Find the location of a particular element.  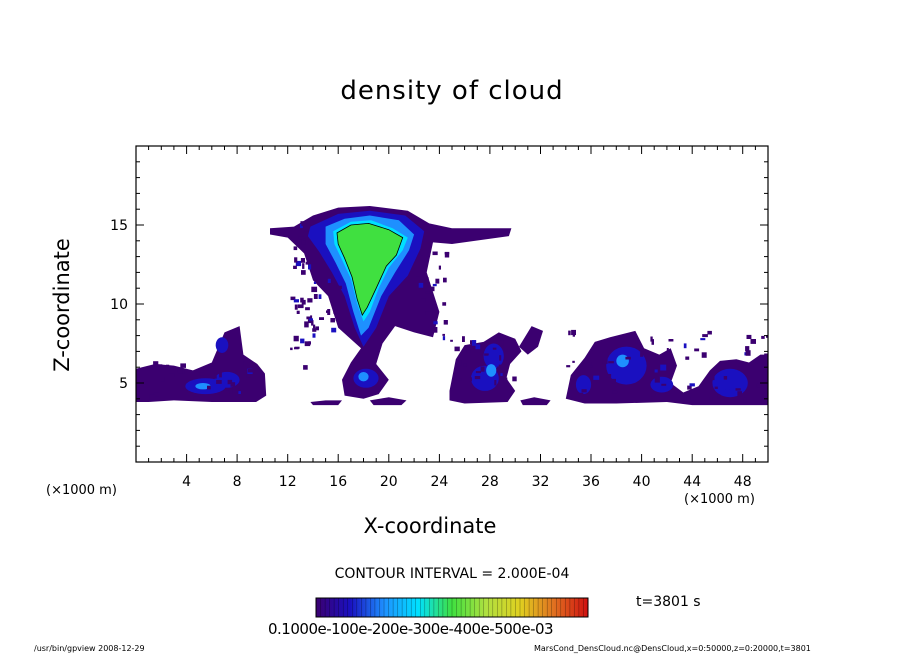

y-tick-label: 10 is located at coordinates (119, 305).